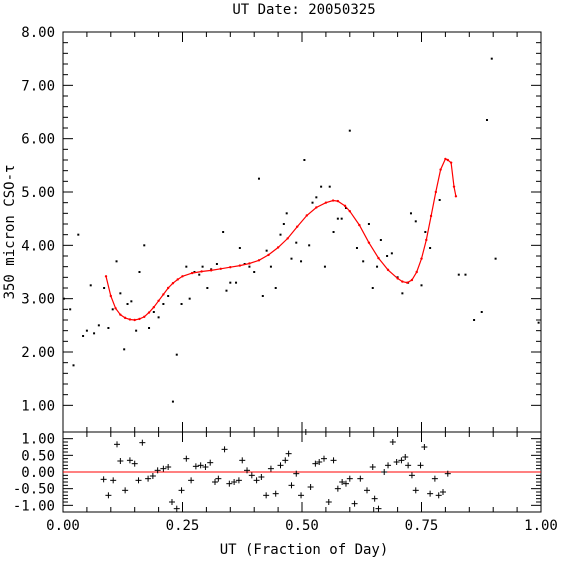  Describe the element at coordinates (304, 550) in the screenshot. I see `x-axis-label: UT (Fraction of Day)` at that location.